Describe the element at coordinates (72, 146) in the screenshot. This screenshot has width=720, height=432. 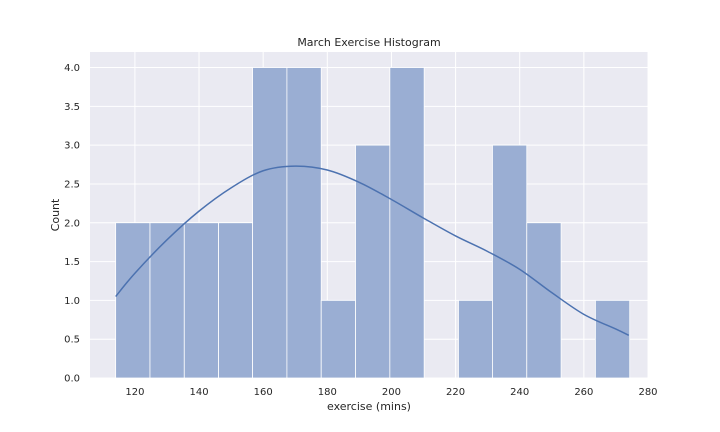
I see `y-tick-label: 3.0` at that location.